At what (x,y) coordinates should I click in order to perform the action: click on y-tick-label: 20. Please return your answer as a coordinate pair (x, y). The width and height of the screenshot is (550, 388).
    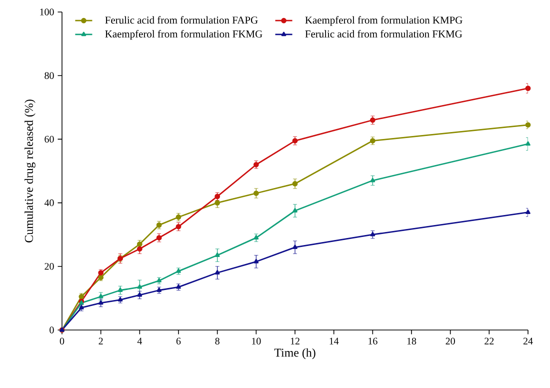
    Looking at the image, I should click on (49, 266).